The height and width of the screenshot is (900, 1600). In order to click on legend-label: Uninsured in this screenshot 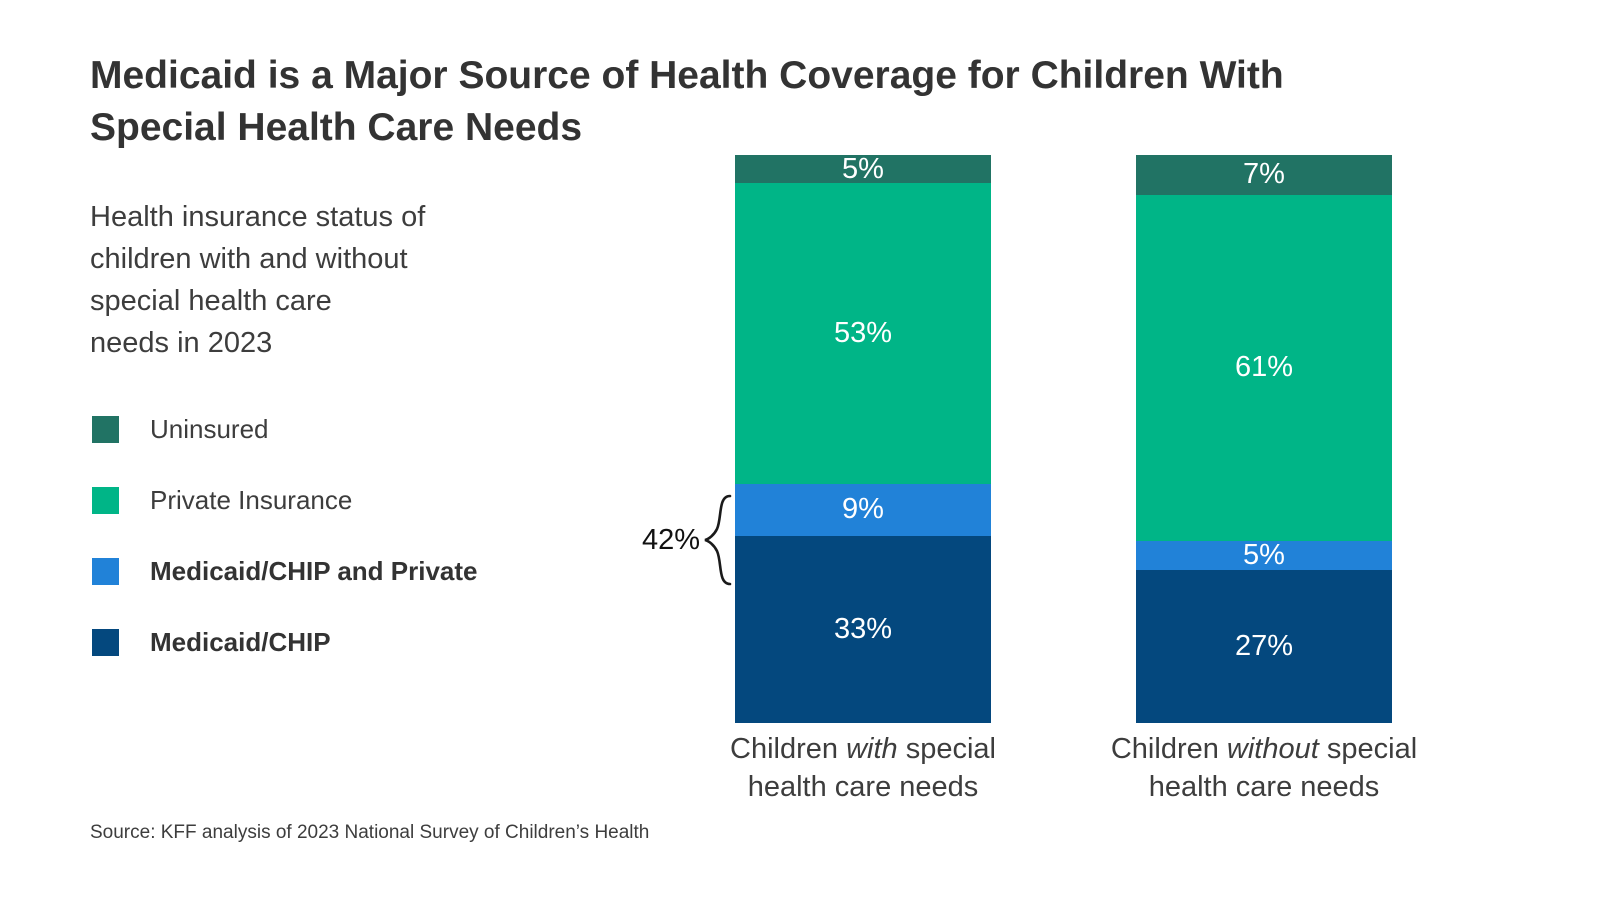, I will do `click(209, 428)`.